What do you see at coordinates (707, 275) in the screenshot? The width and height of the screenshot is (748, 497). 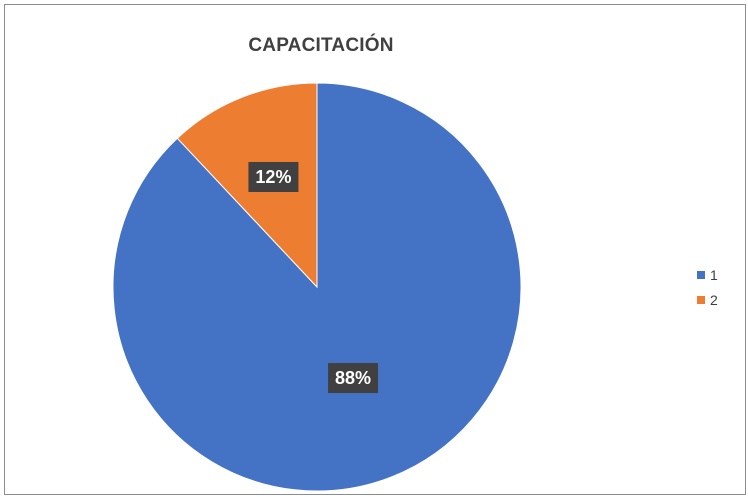 I see `legend-item-1: 1` at bounding box center [707, 275].